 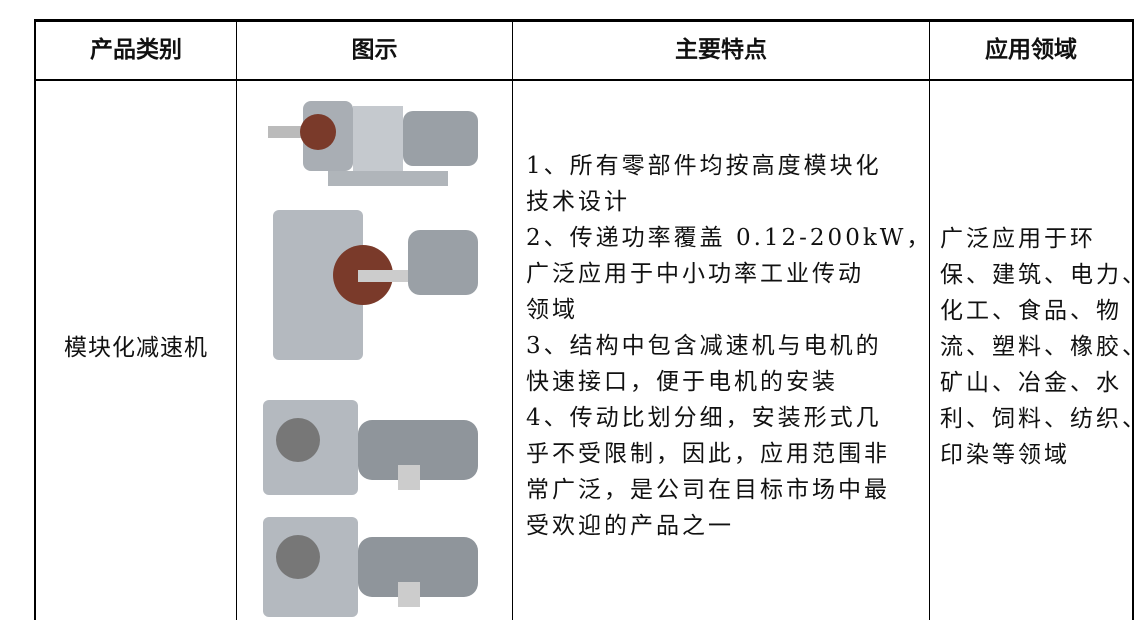 I want to click on text-line: 快速接口，便于电机的安装, so click(x=682, y=382).